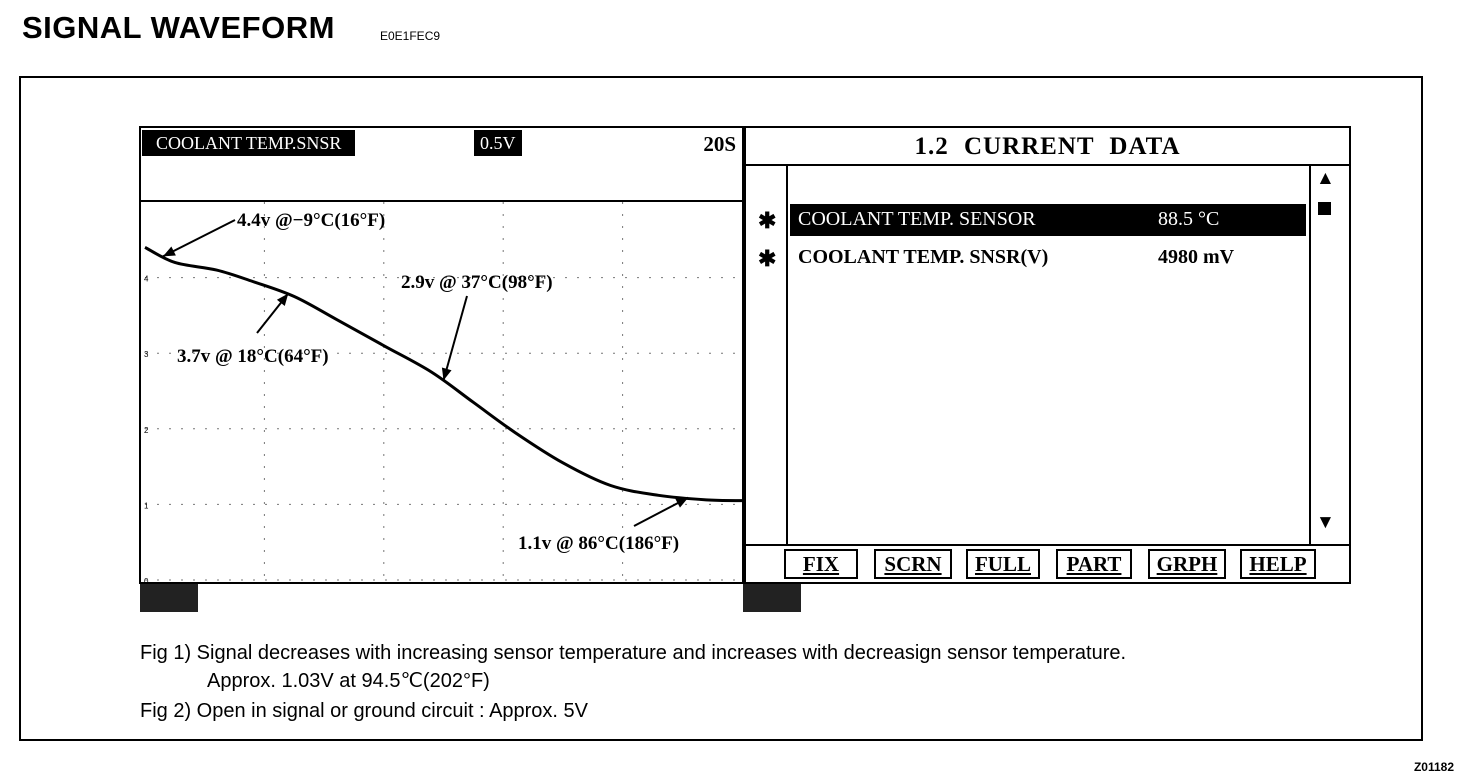 The image size is (1472, 782). Describe the element at coordinates (410, 36) in the screenshot. I see `document-code: E0E1FEC9` at that location.